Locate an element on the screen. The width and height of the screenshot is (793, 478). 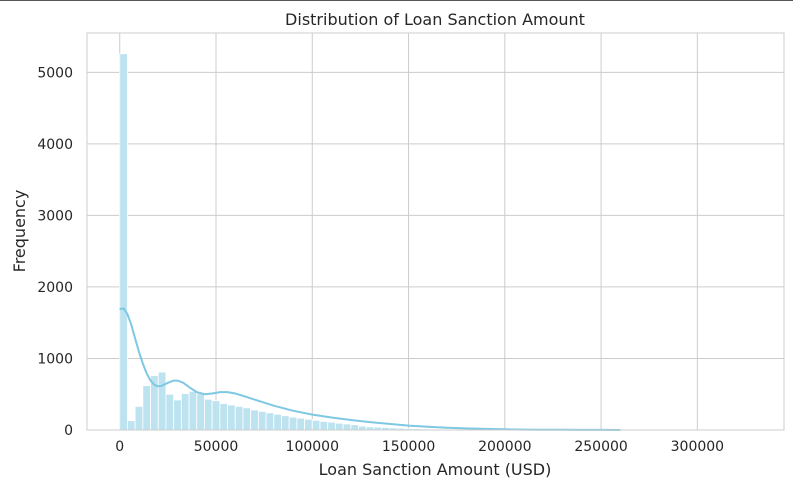
chart-title: Distribution of Loan Sanction Amount is located at coordinates (435, 19).